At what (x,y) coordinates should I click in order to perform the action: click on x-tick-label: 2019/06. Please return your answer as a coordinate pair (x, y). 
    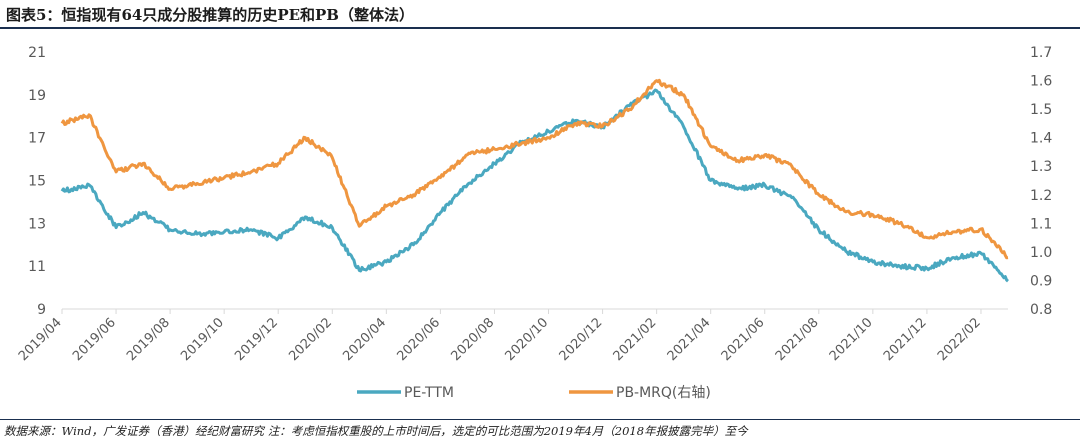
    Looking at the image, I should click on (94, 339).